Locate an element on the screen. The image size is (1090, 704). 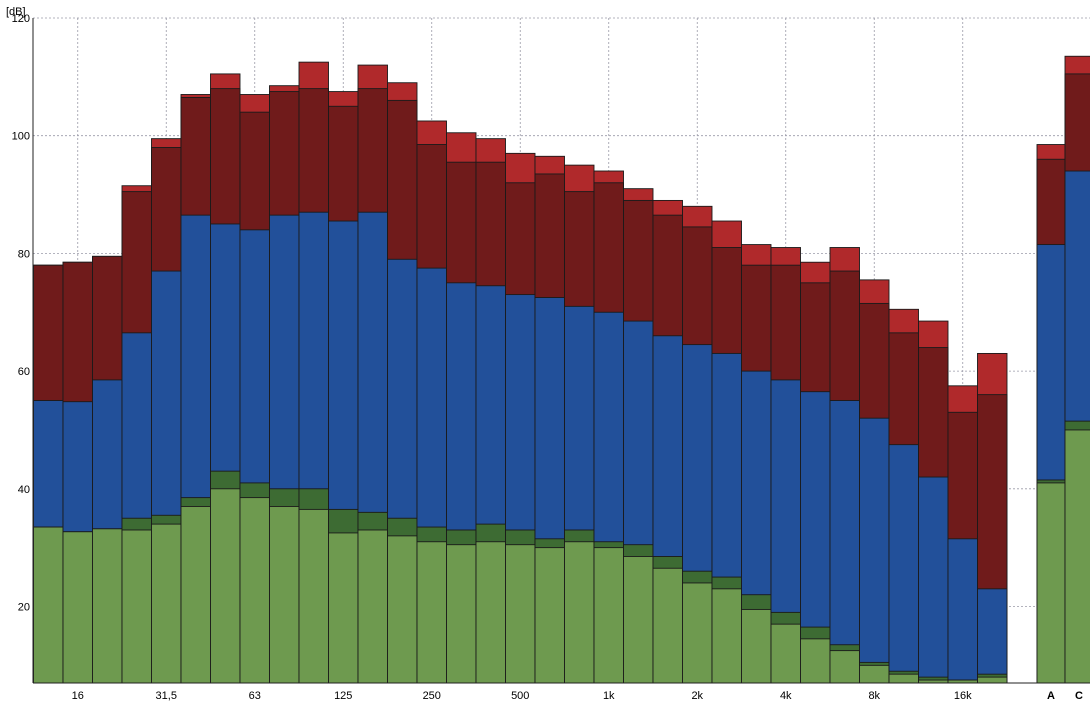
band-bar-0-g-light-segment is located at coordinates (48, 605).